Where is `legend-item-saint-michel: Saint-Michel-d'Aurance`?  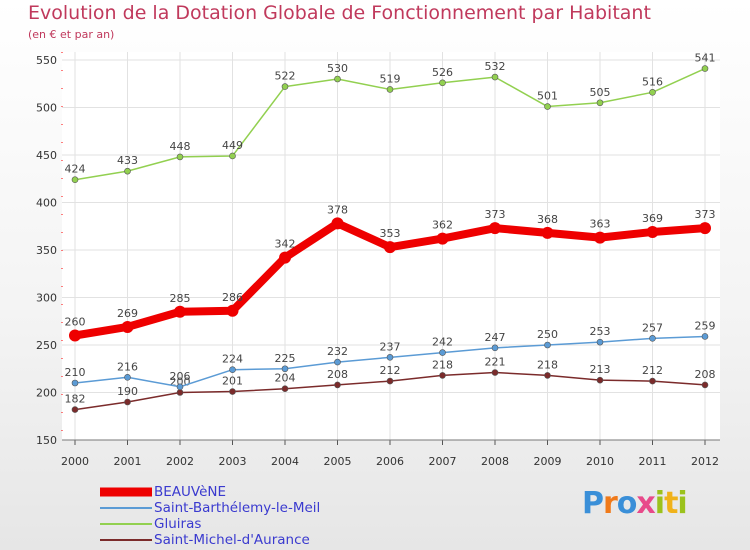 legend-item-saint-michel: Saint-Michel-d'Aurance is located at coordinates (210, 540).